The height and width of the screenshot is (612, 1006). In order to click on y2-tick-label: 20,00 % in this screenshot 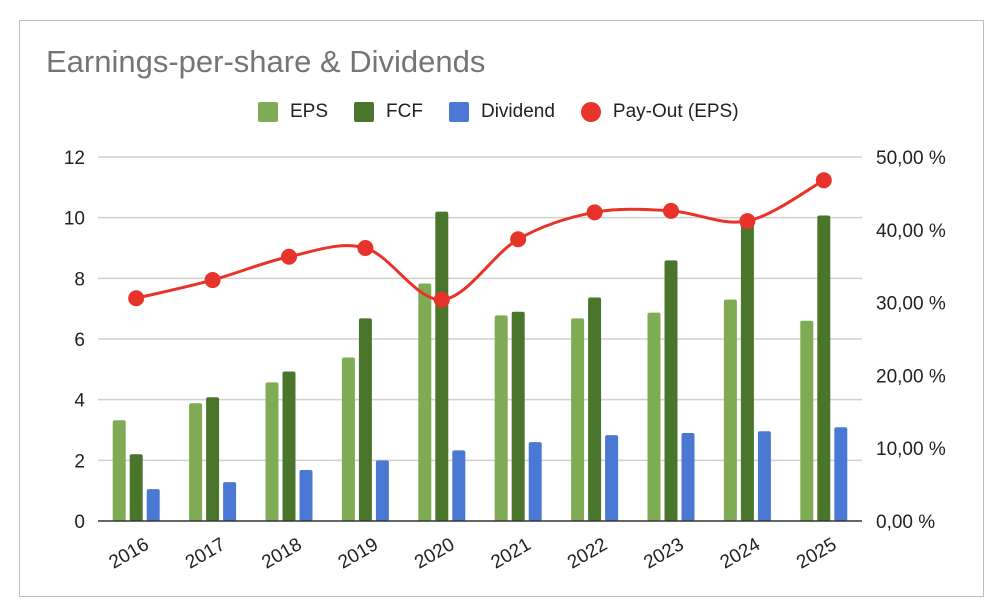, I will do `click(911, 376)`.